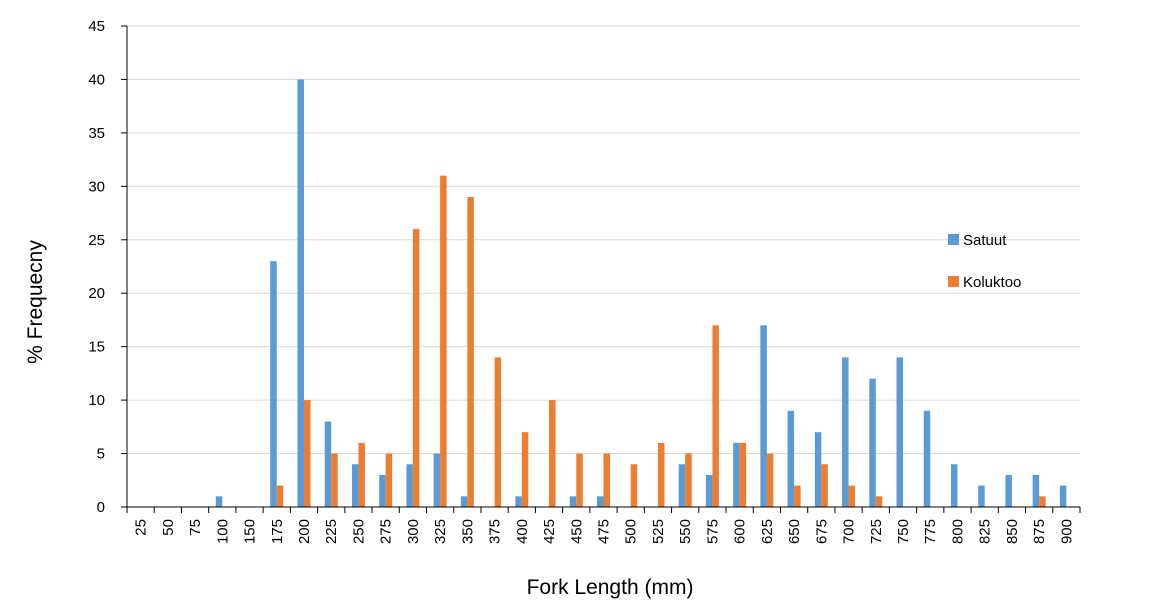  I want to click on x-tick-label: 500, so click(631, 531).